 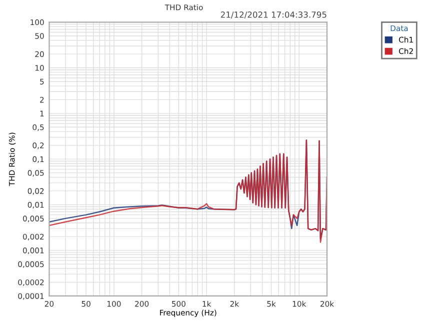 I want to click on text: 21/12/2021 17:04:33.795, so click(x=273, y=14).